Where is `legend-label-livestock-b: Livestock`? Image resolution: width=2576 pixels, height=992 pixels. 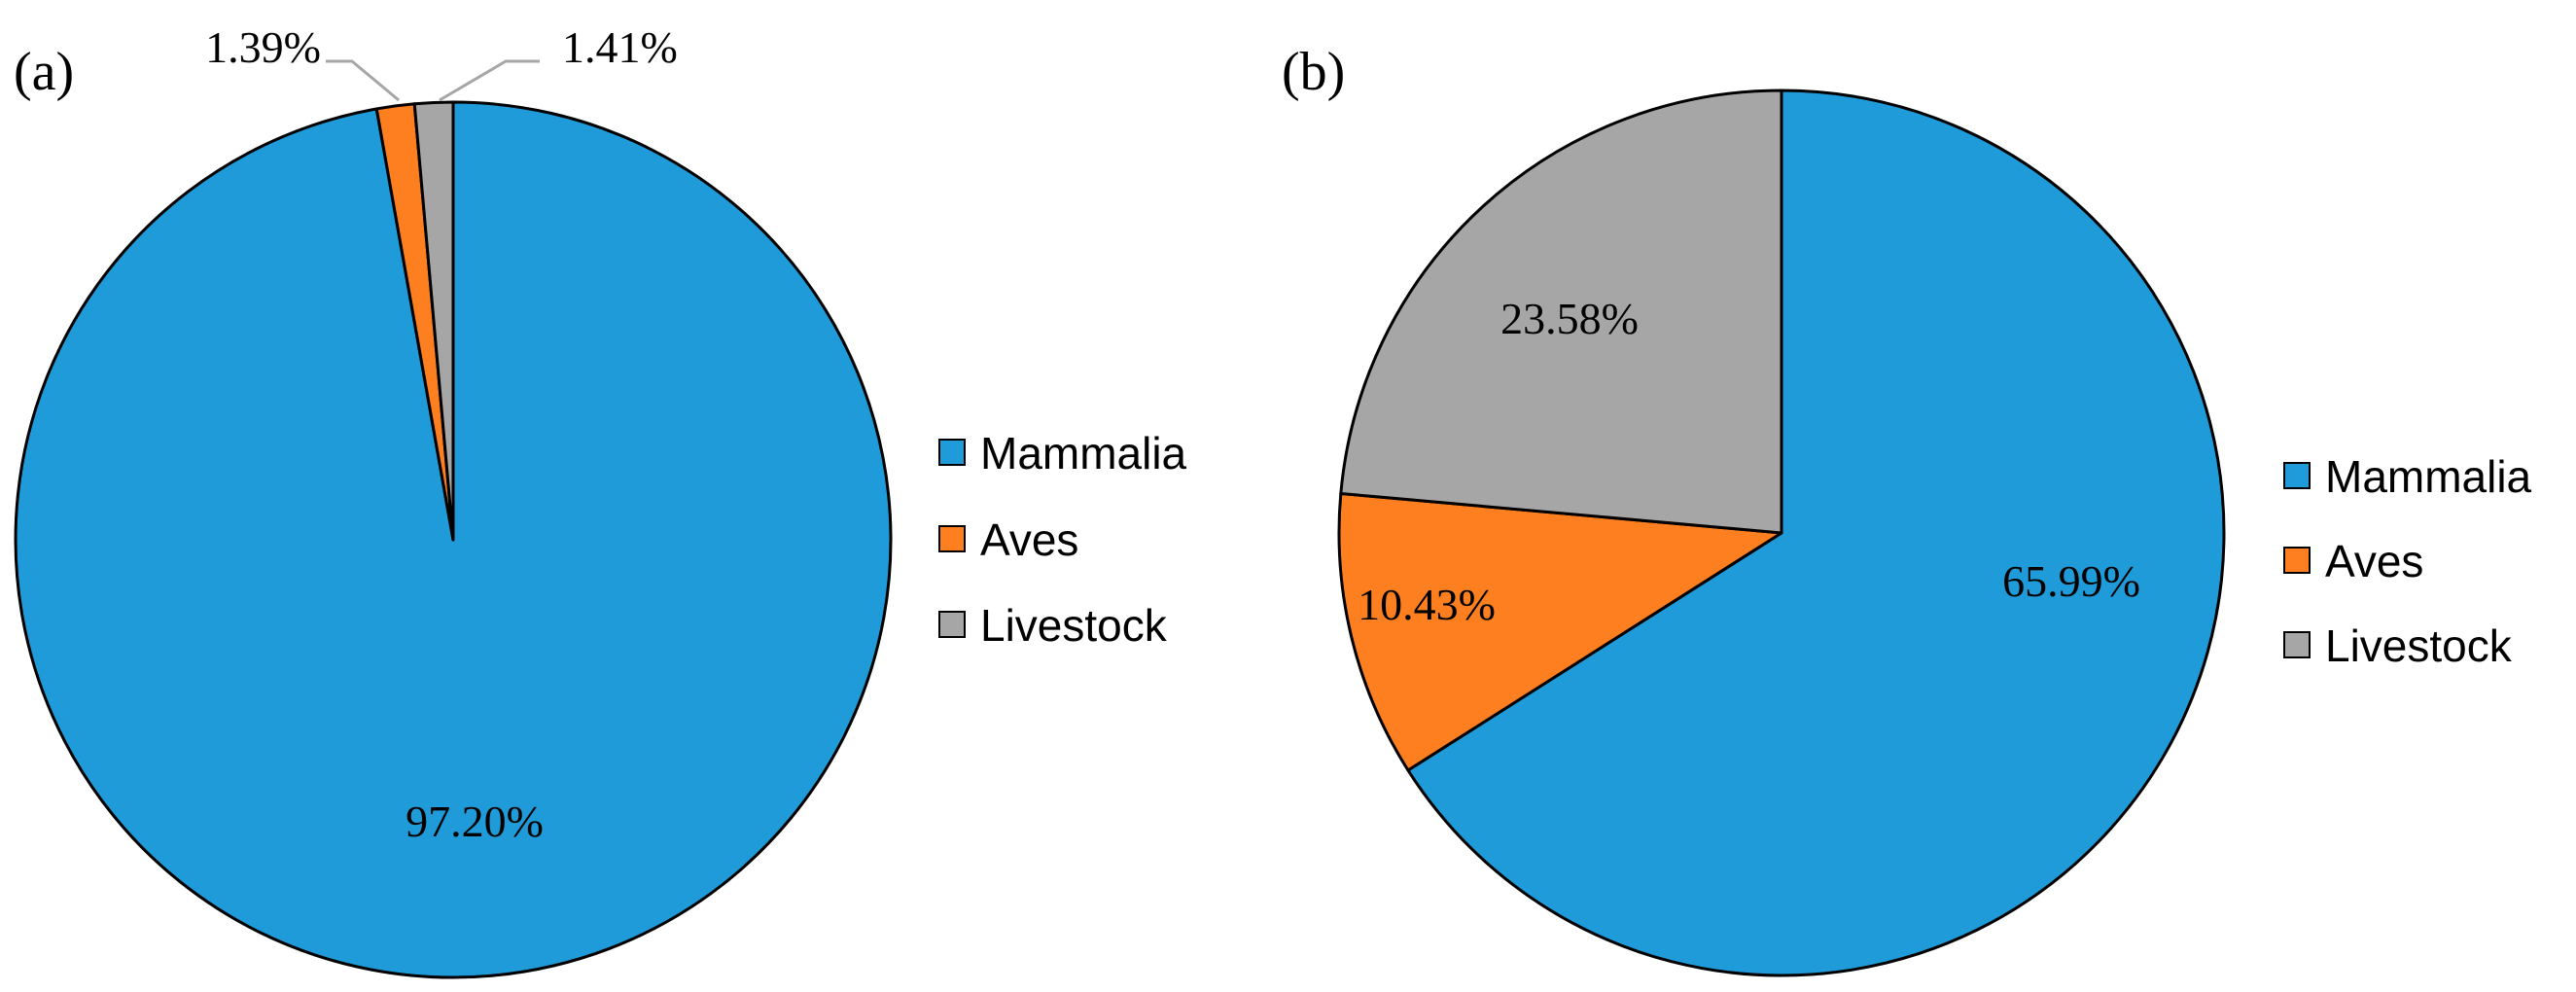
legend-label-livestock-b: Livestock is located at coordinates (2419, 646).